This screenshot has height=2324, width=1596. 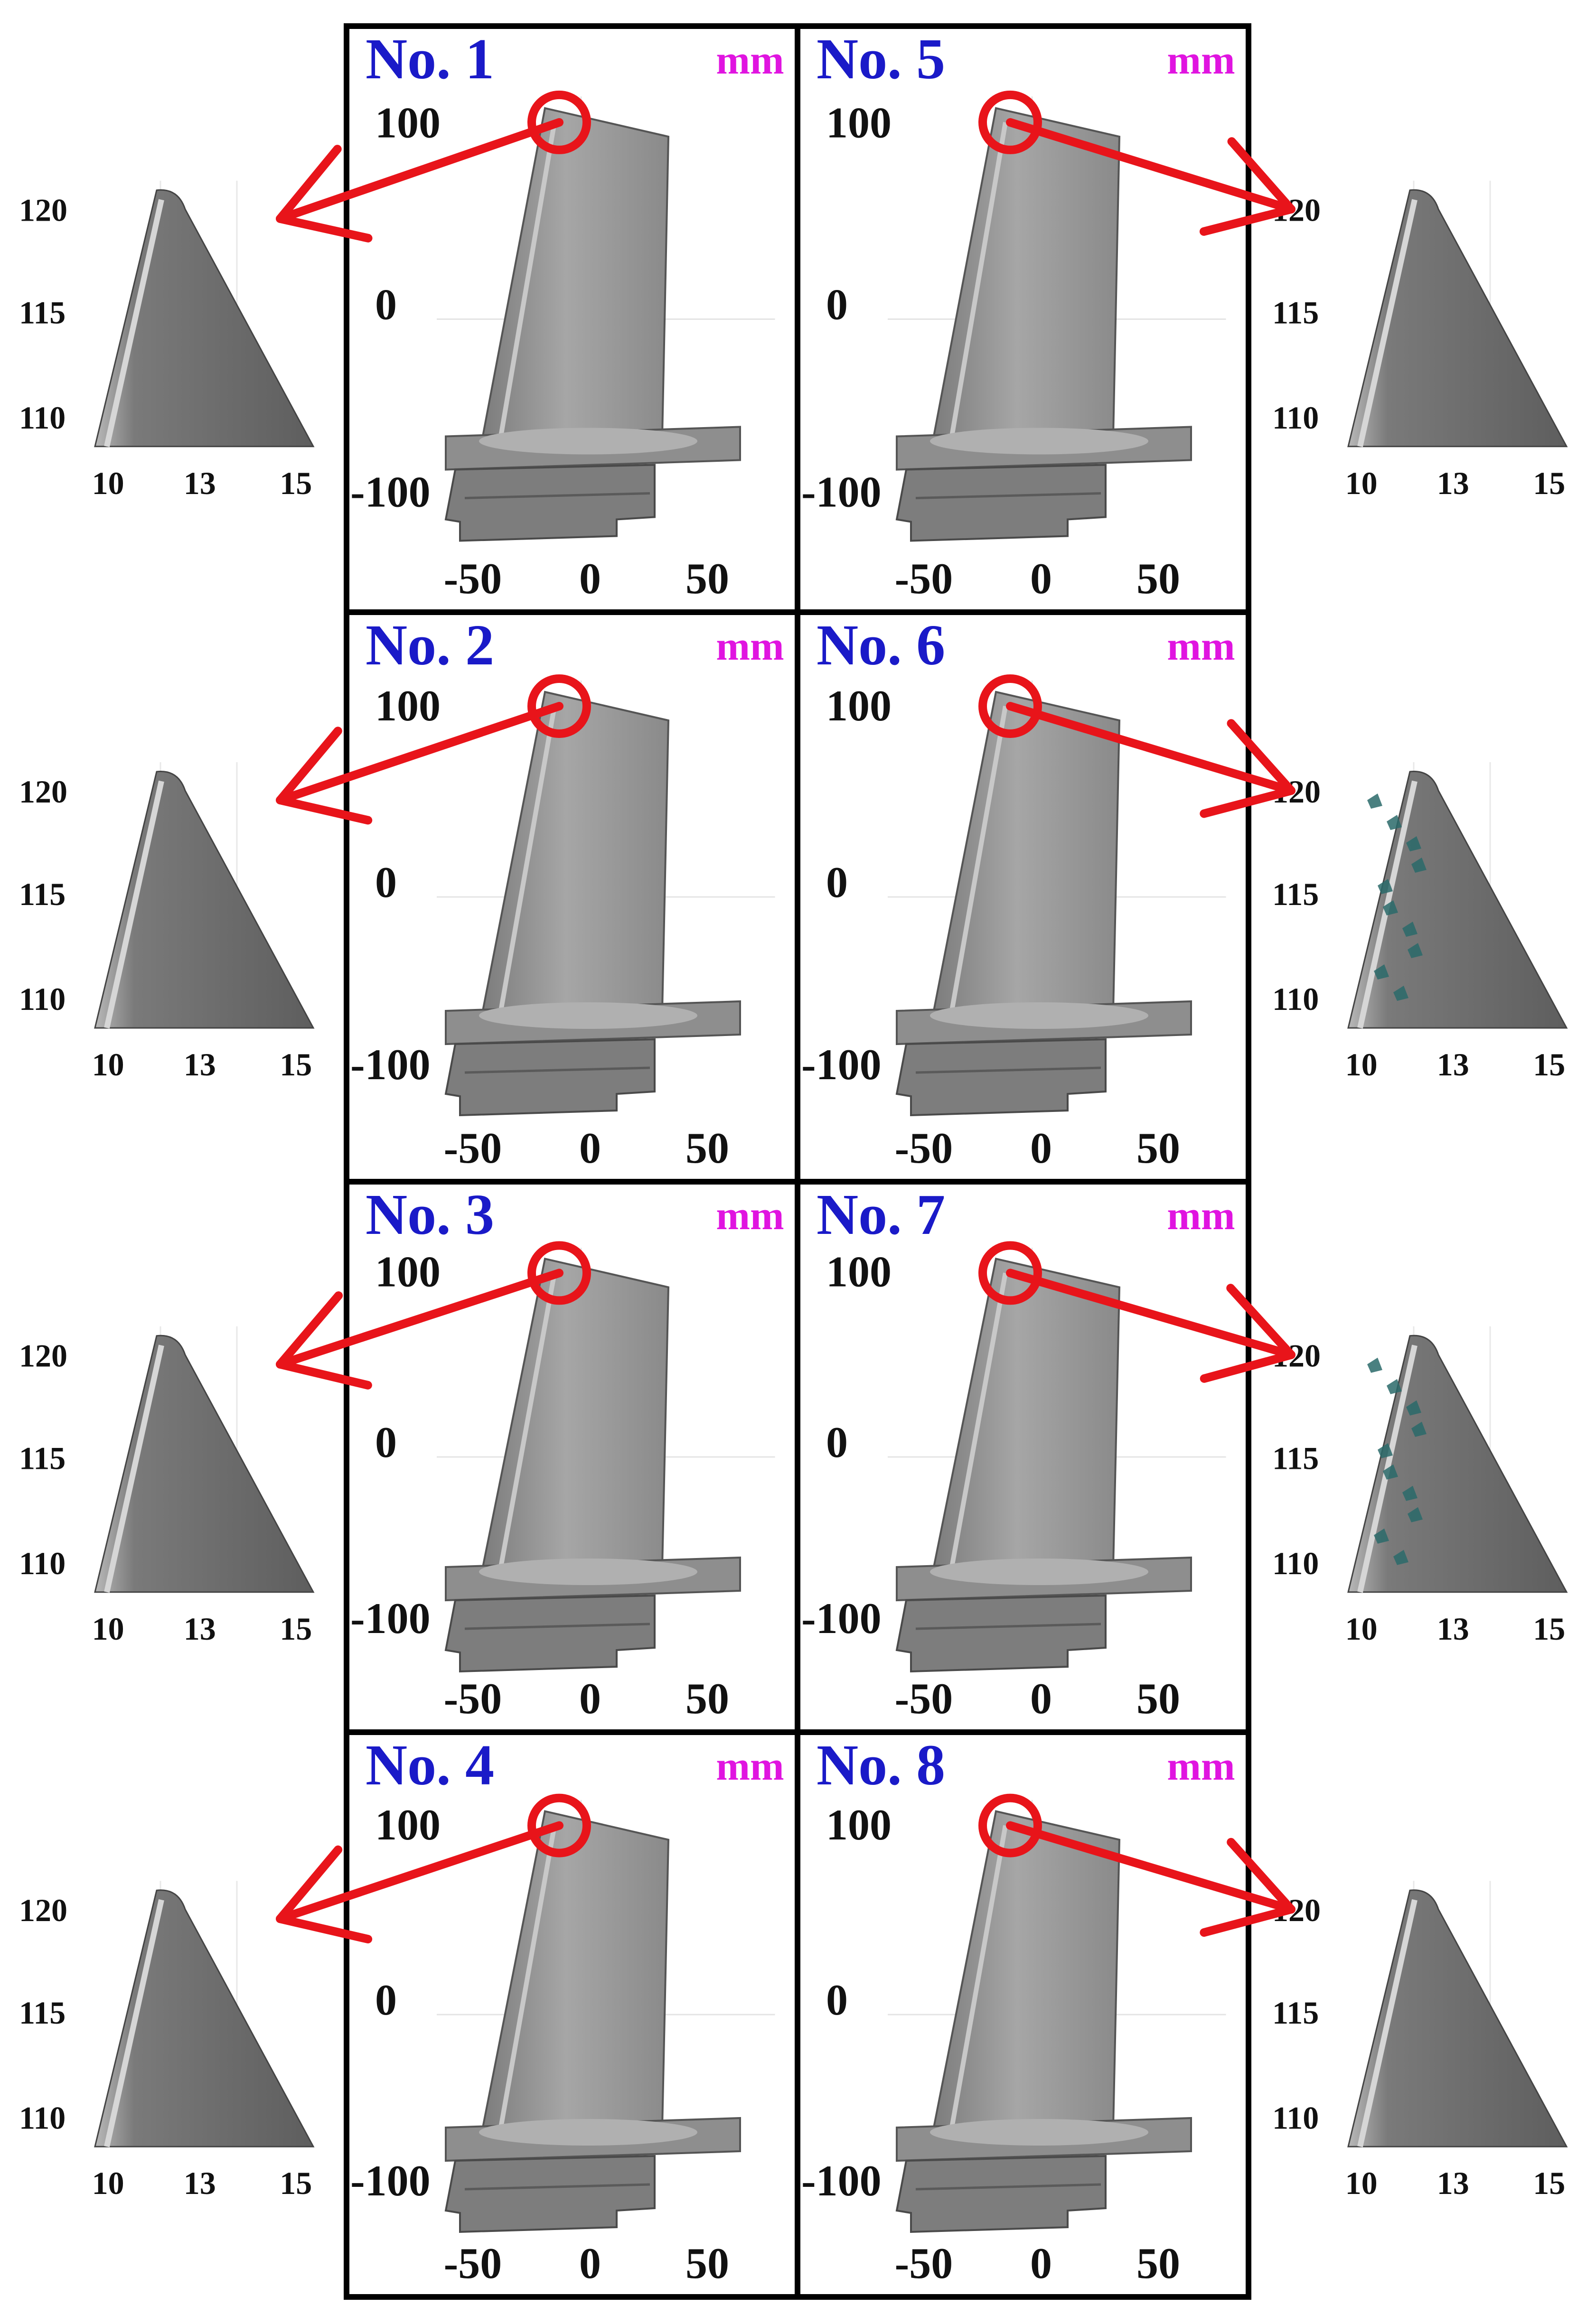 I want to click on blade-panel: No. 2 mm 100 0 -100 -50 0 50, so click(x=572, y=897).